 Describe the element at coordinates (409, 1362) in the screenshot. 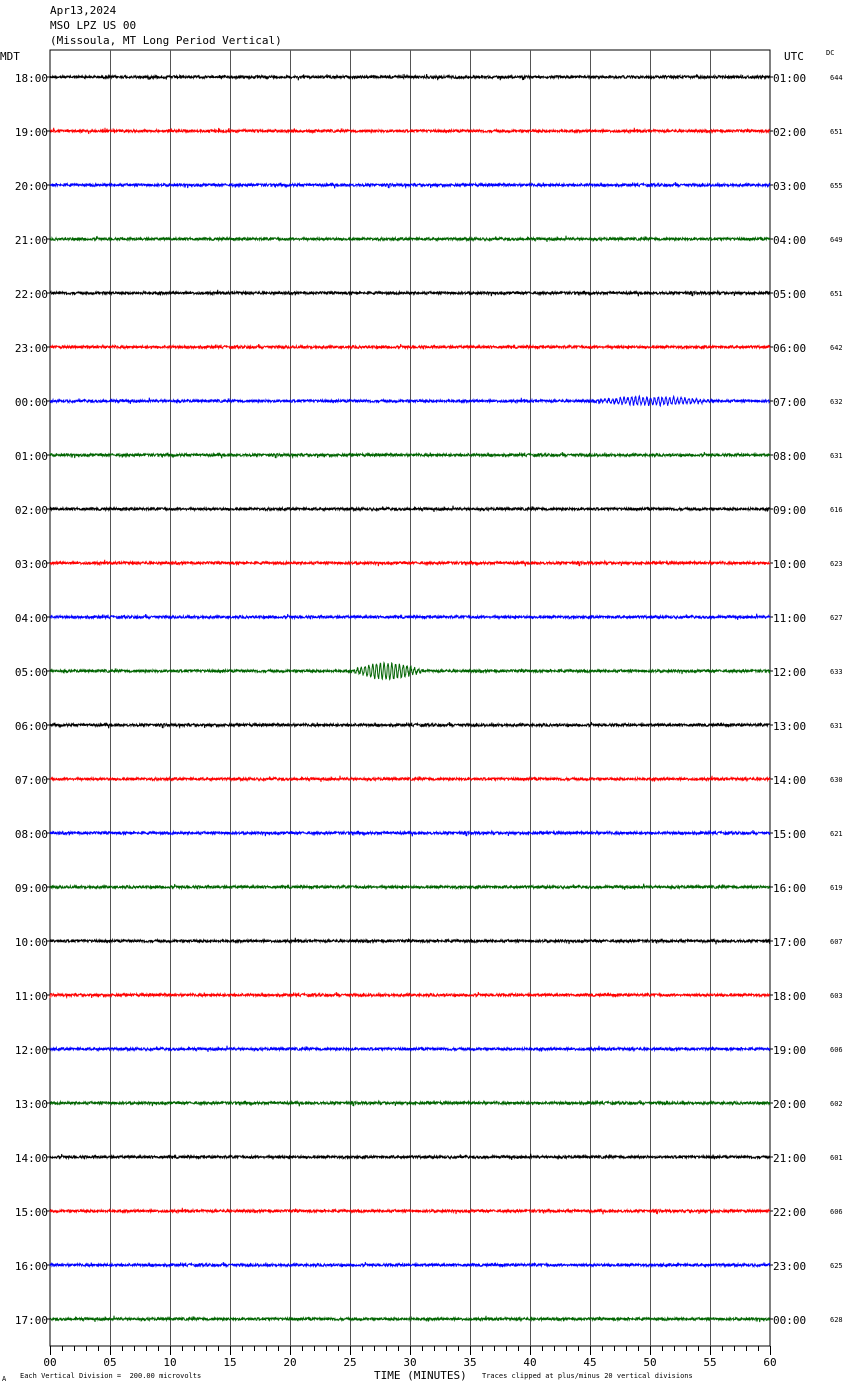

I see `x-tick-label: 30` at that location.